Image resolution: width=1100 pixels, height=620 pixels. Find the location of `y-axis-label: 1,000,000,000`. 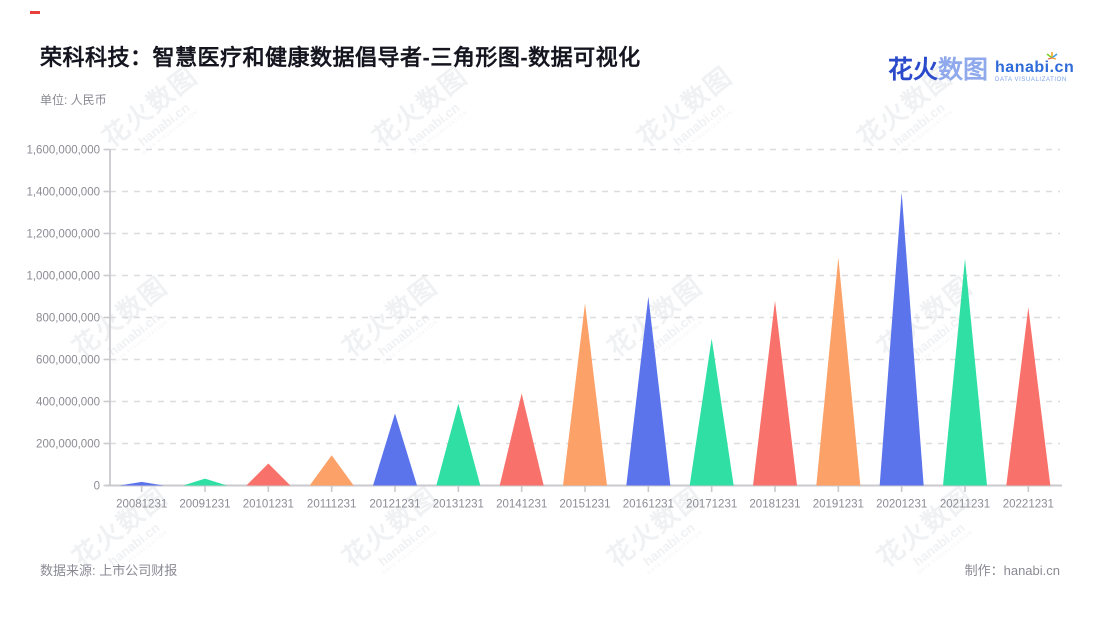

y-axis-label: 1,000,000,000 is located at coordinates (63, 277).